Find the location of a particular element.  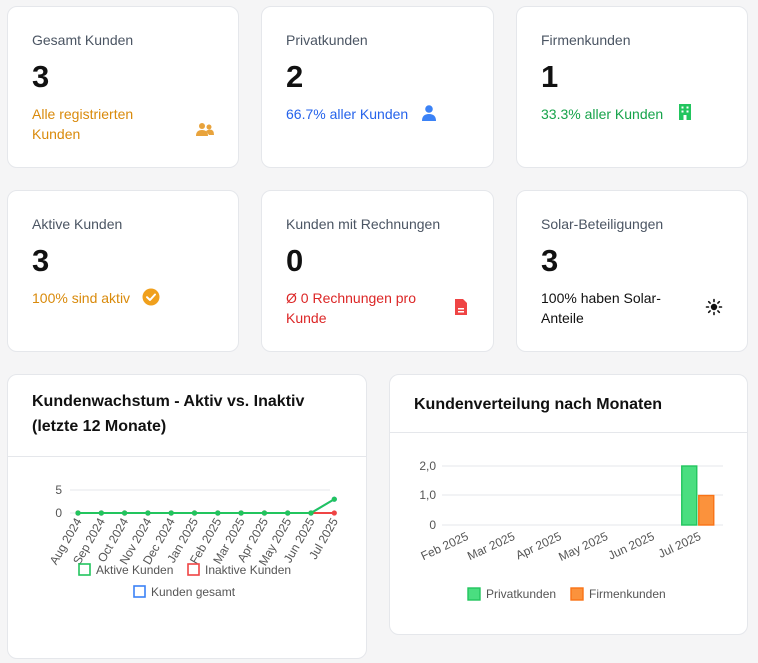

stat-label: Solar-Beteiligungen is located at coordinates (602, 224).